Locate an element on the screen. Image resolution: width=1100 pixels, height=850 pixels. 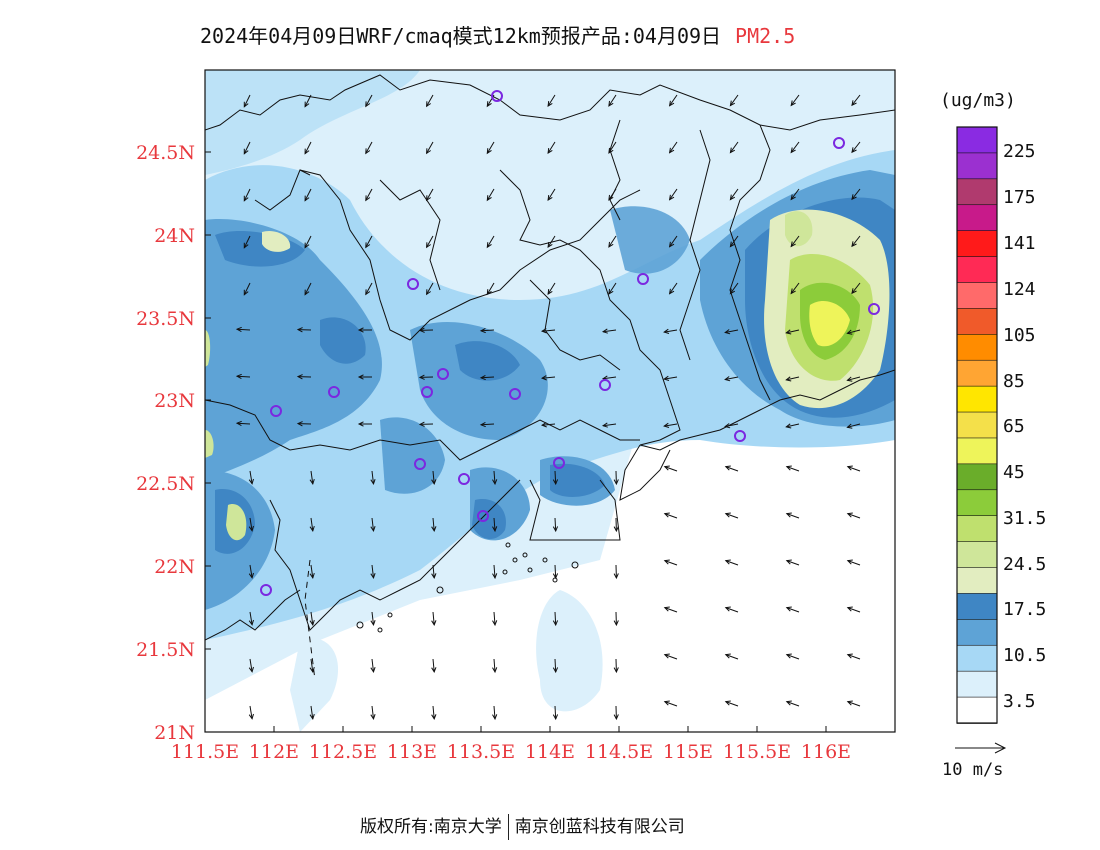
x-tick-label: 116E is located at coordinates (826, 752).